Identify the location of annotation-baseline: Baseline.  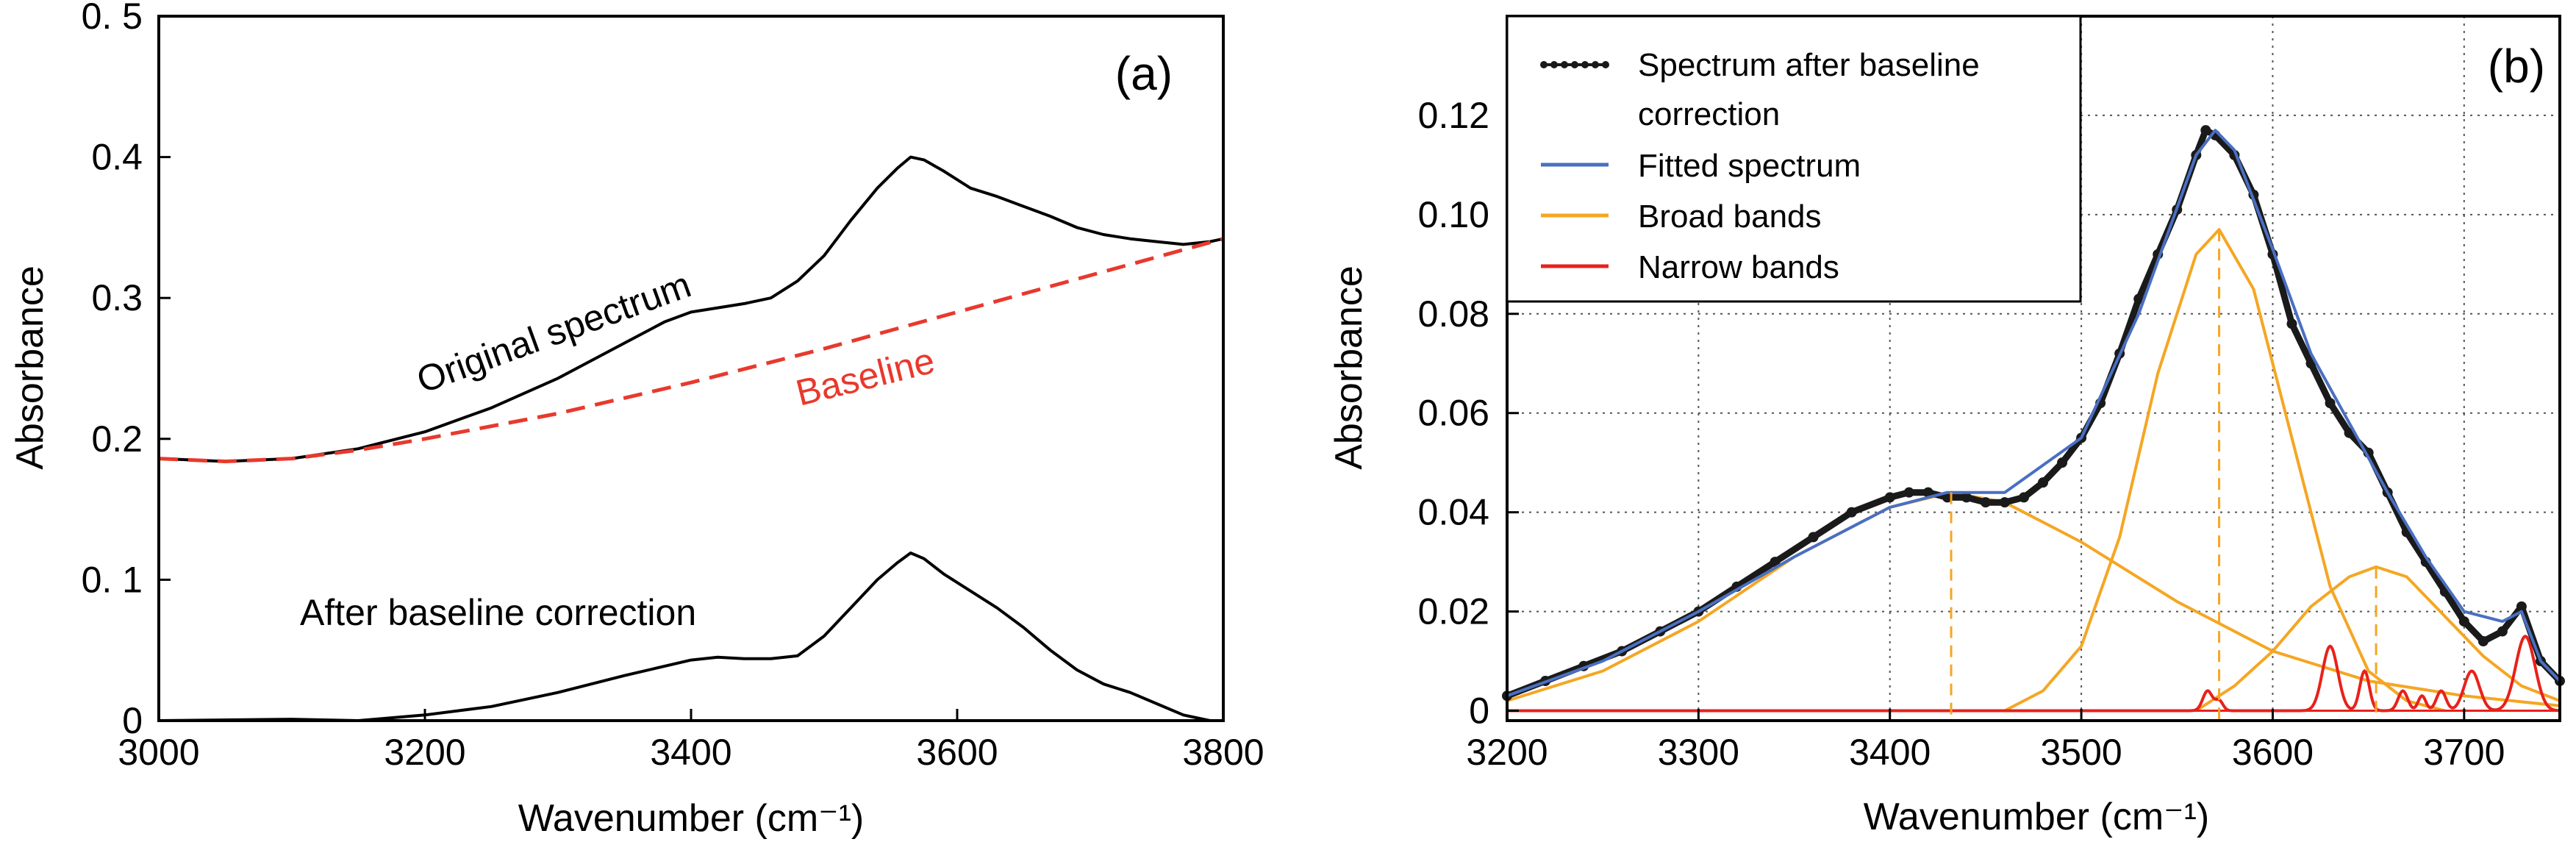
(865, 377).